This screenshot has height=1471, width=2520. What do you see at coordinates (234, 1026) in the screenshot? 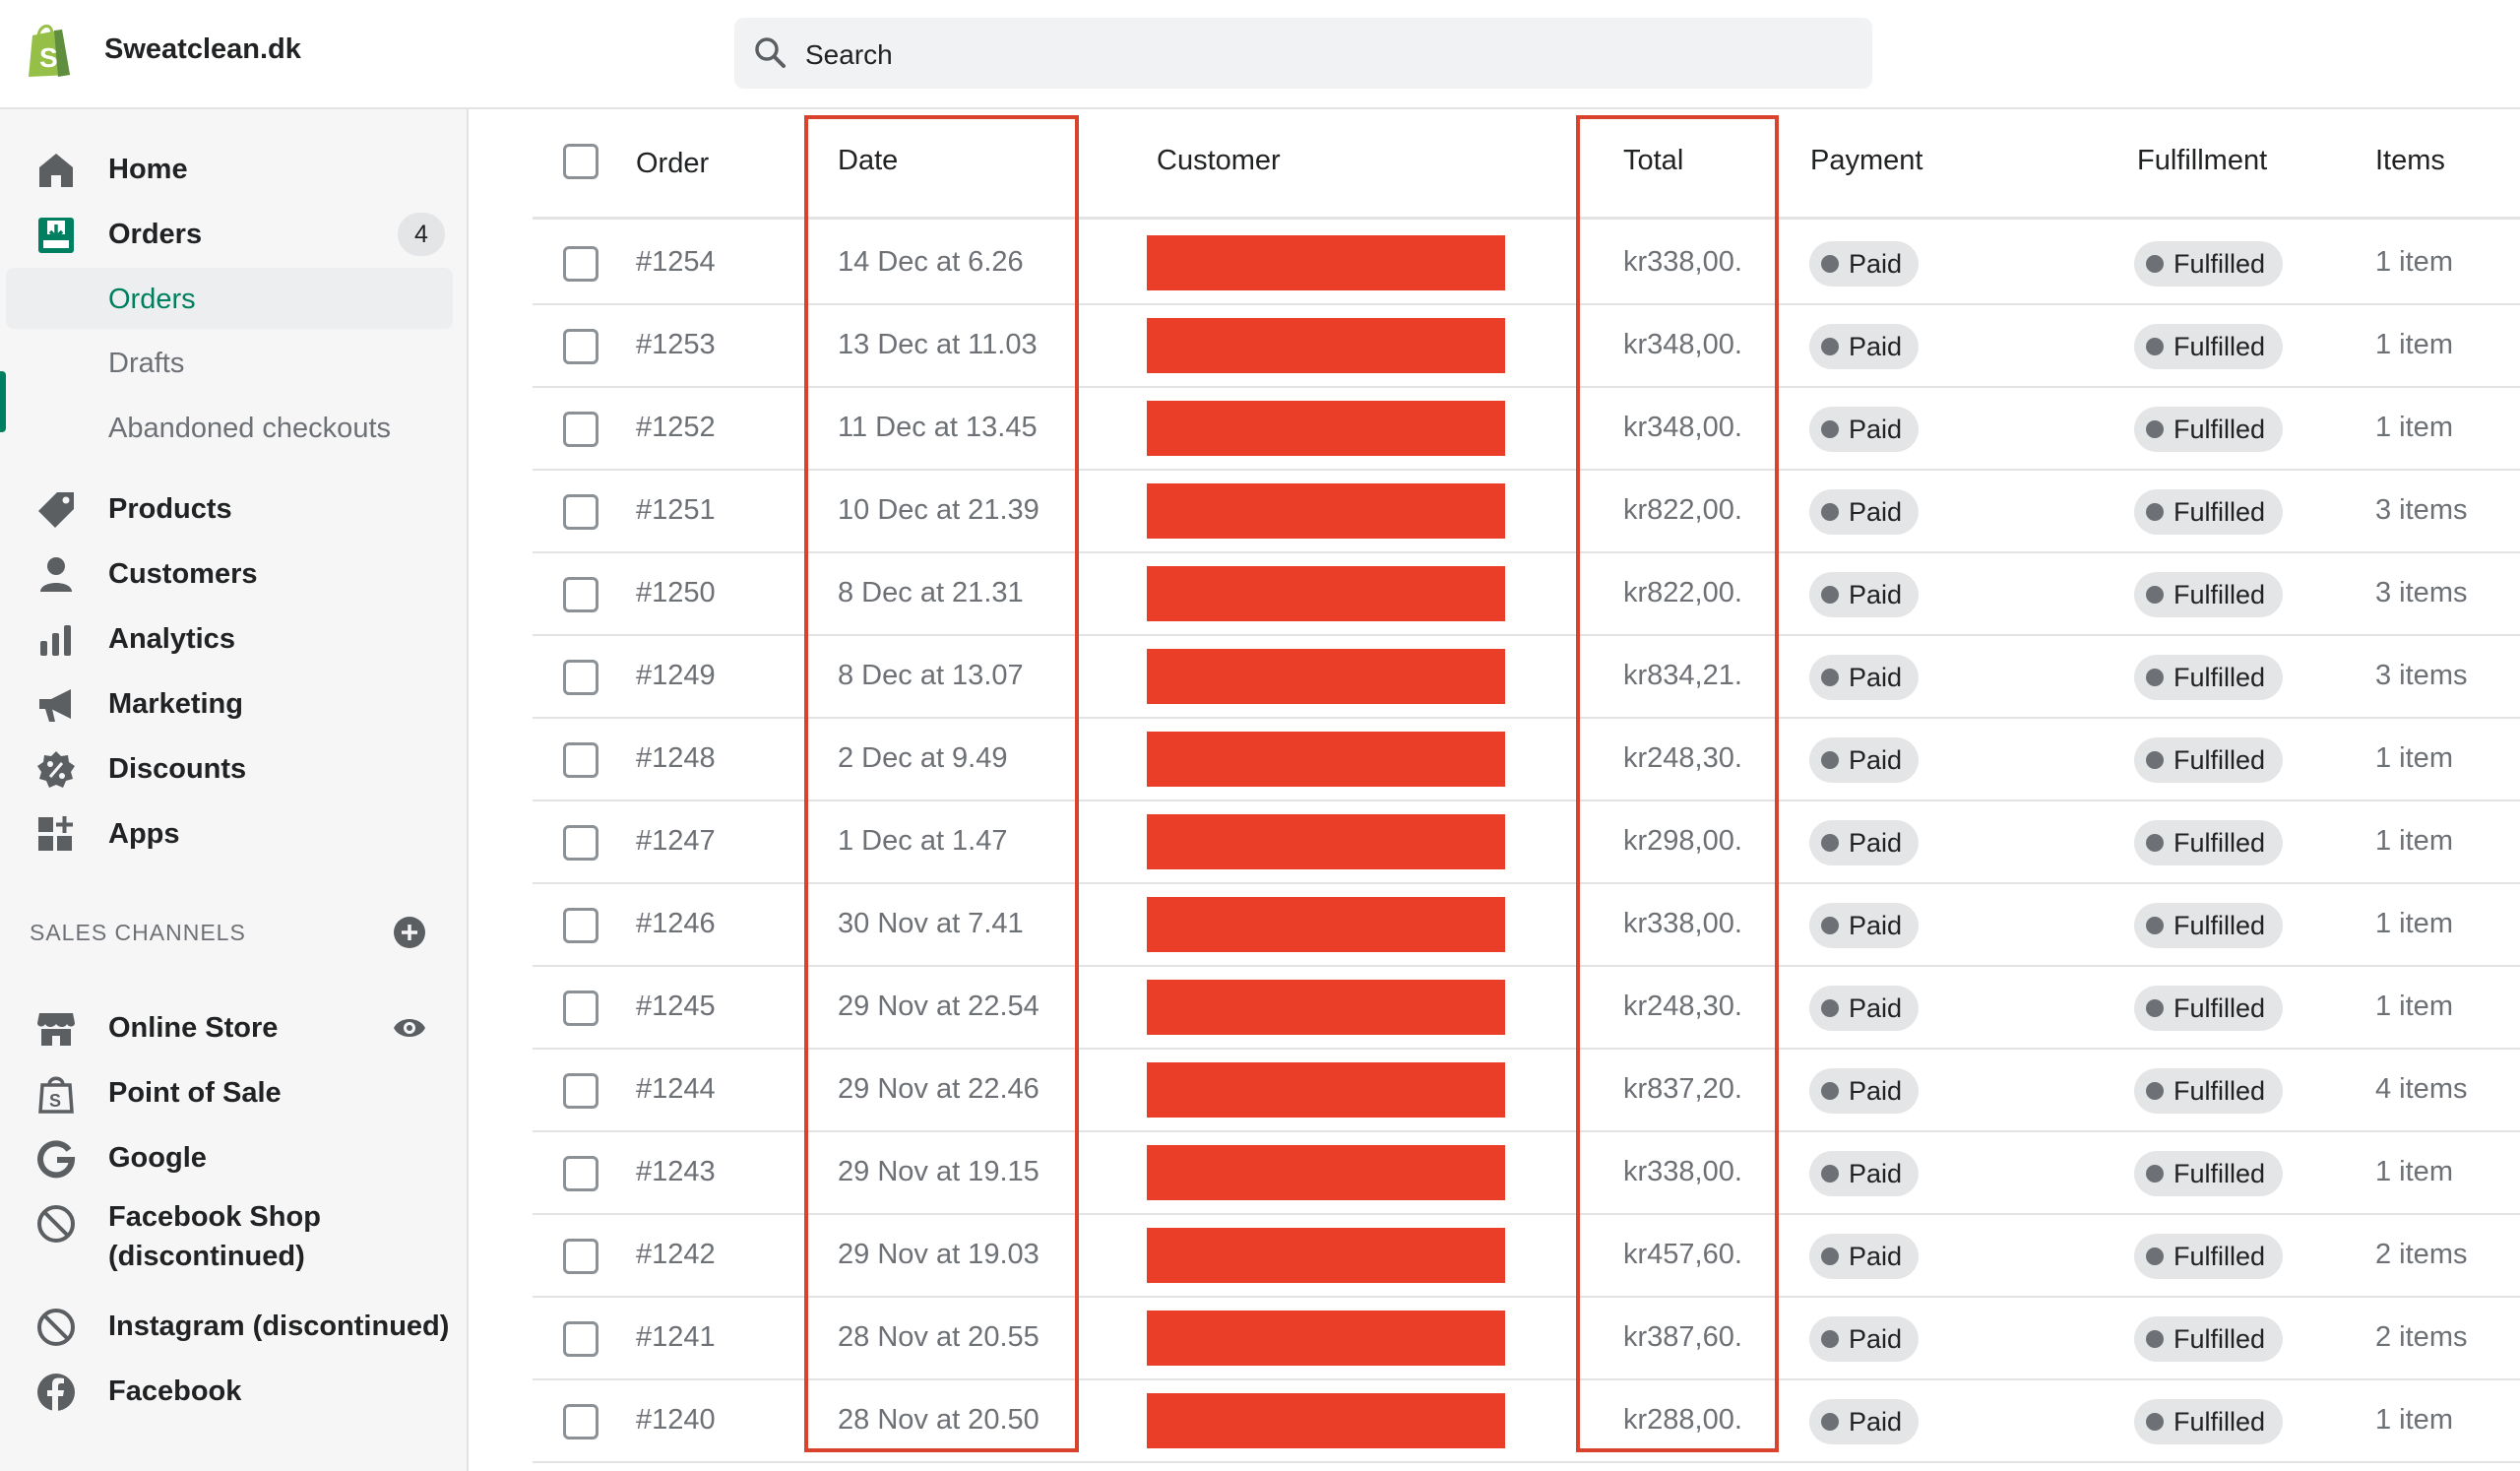
I see `sidebar-item-online-store: Online Store` at bounding box center [234, 1026].